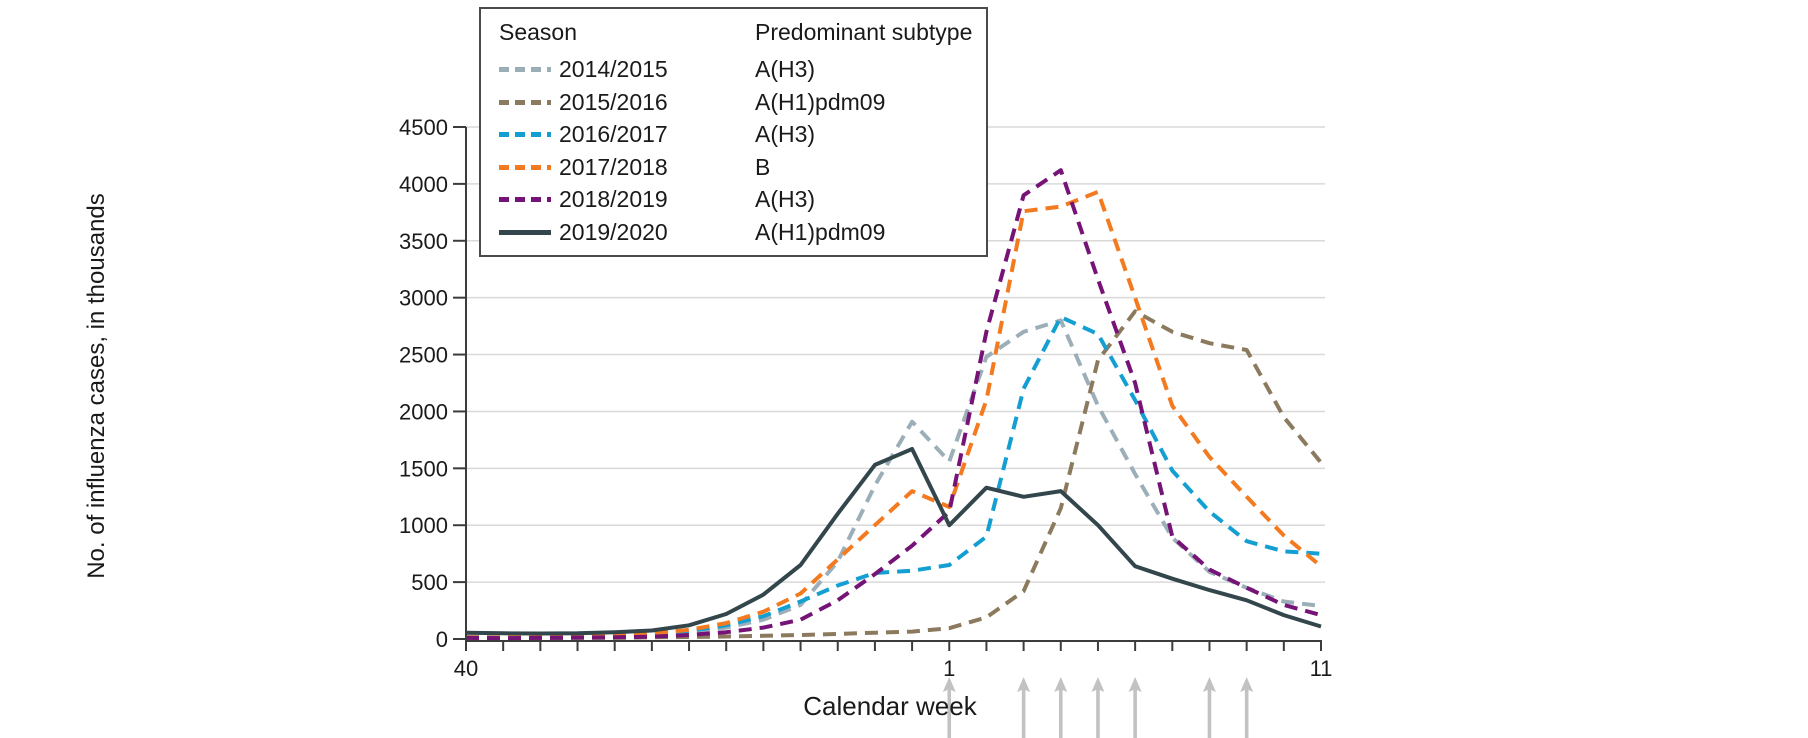  Describe the element at coordinates (423, 127) in the screenshot. I see `y-tick-label-4500: 4500` at that location.